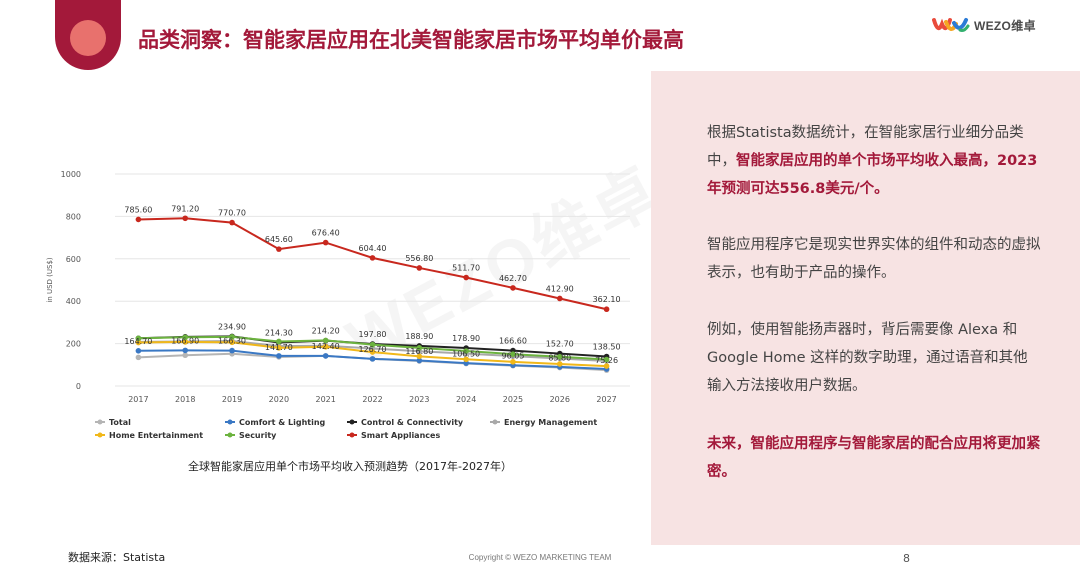  Describe the element at coordinates (185, 399) in the screenshot. I see `x-tick-label: 2018` at that location.